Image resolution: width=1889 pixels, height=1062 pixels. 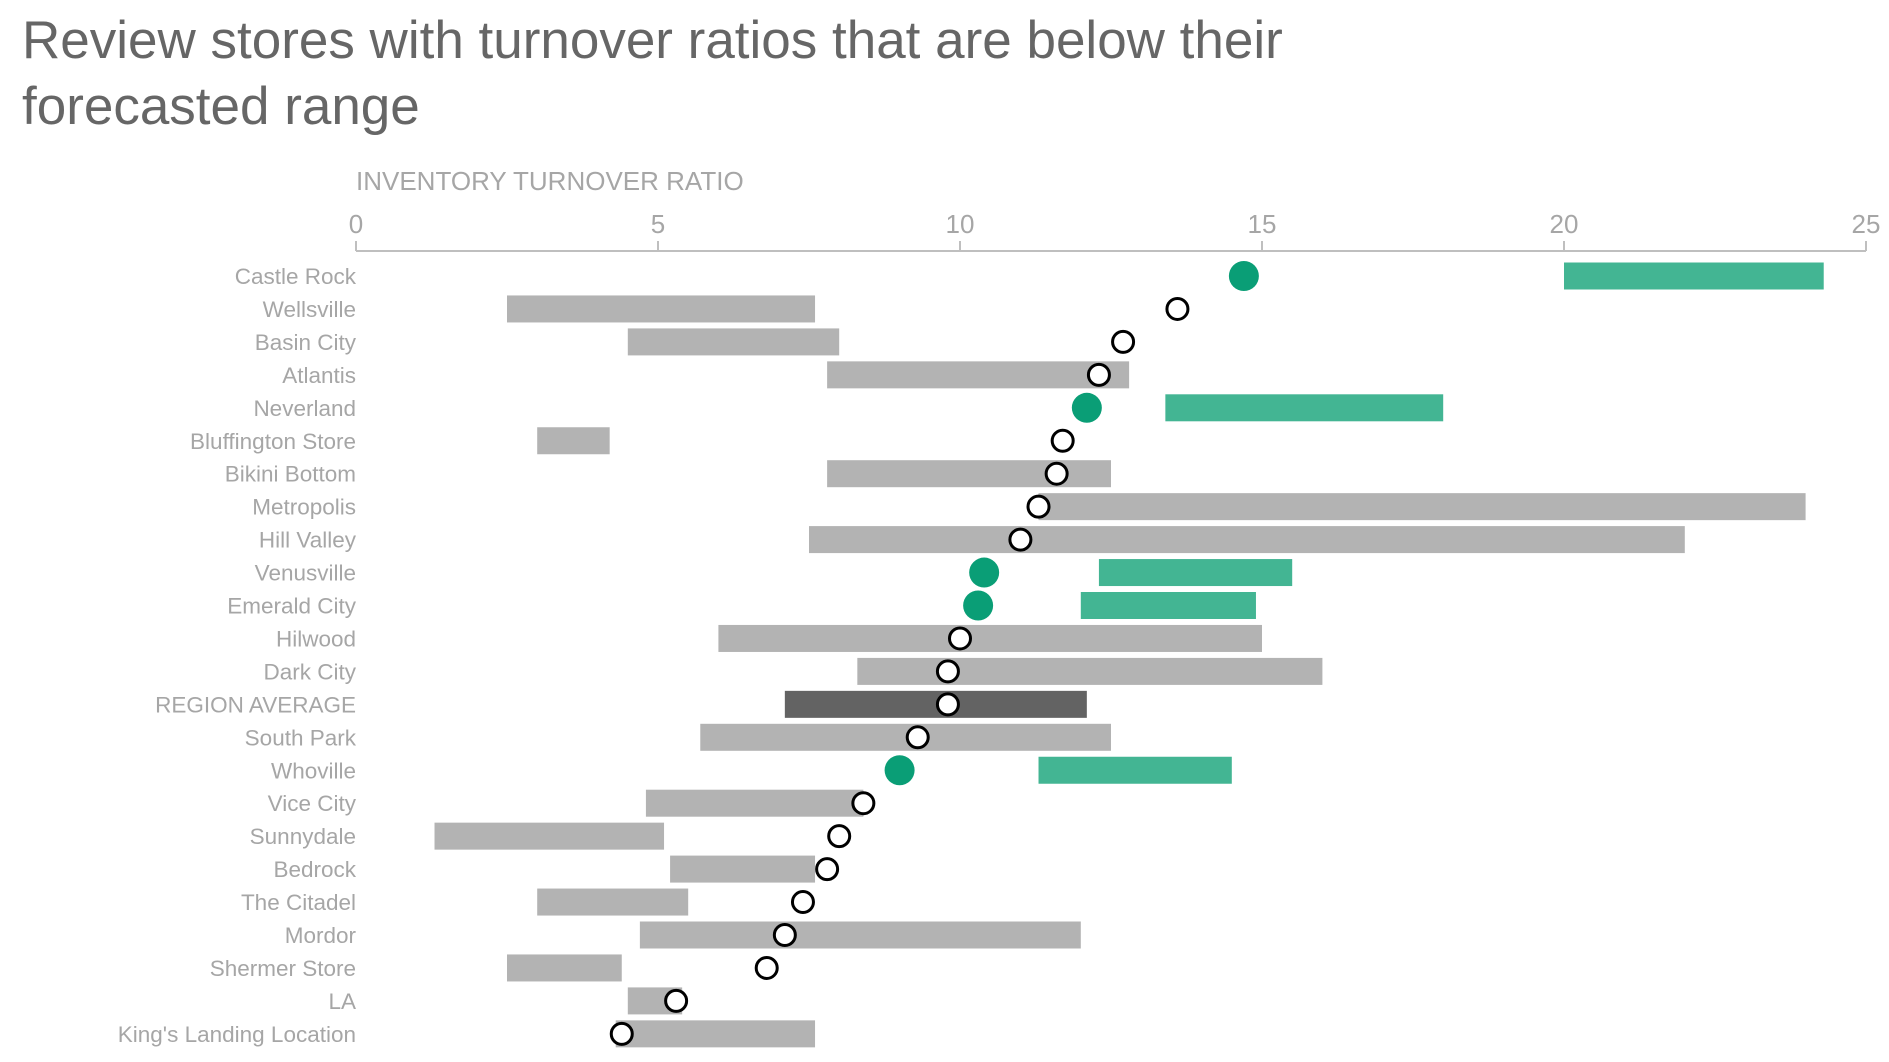 I want to click on category-label: Sunnydale, so click(x=303, y=836).